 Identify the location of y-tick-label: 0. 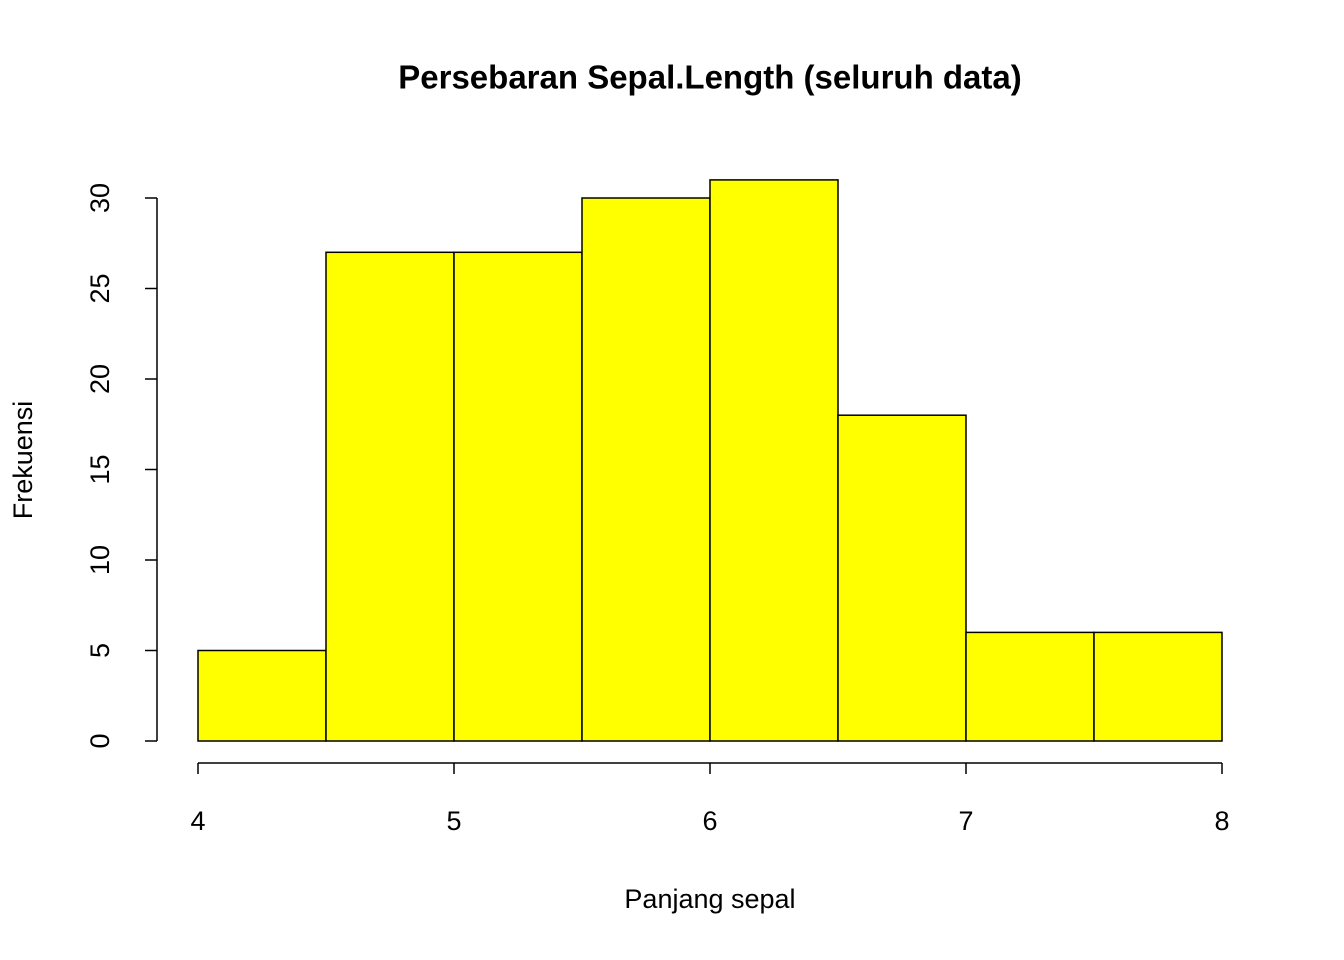
(100, 740).